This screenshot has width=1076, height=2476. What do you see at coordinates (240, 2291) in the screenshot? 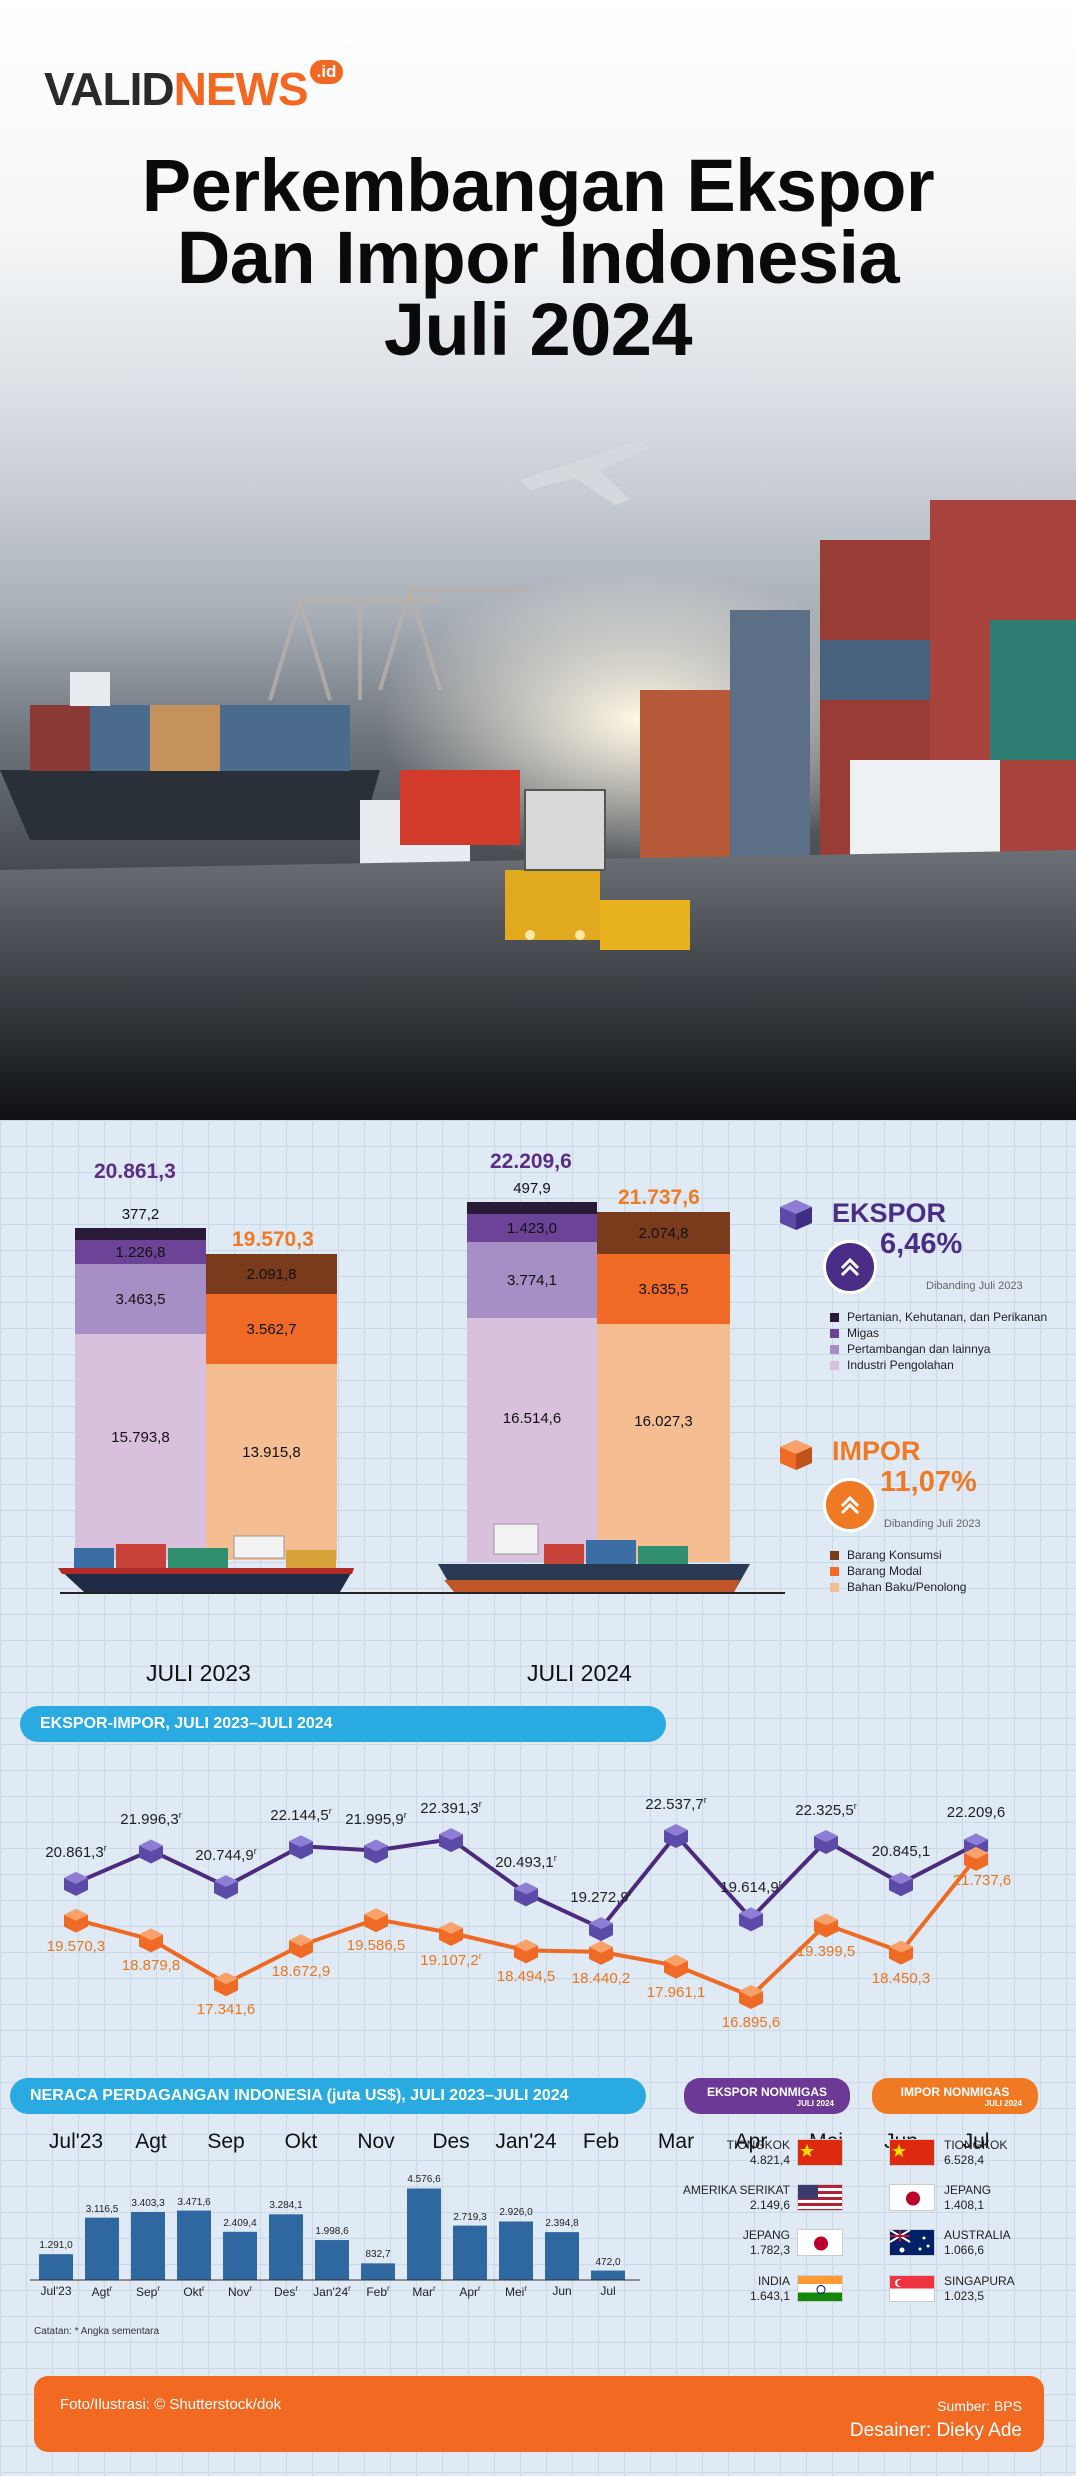
I see `neraca-month-label: Novr` at bounding box center [240, 2291].